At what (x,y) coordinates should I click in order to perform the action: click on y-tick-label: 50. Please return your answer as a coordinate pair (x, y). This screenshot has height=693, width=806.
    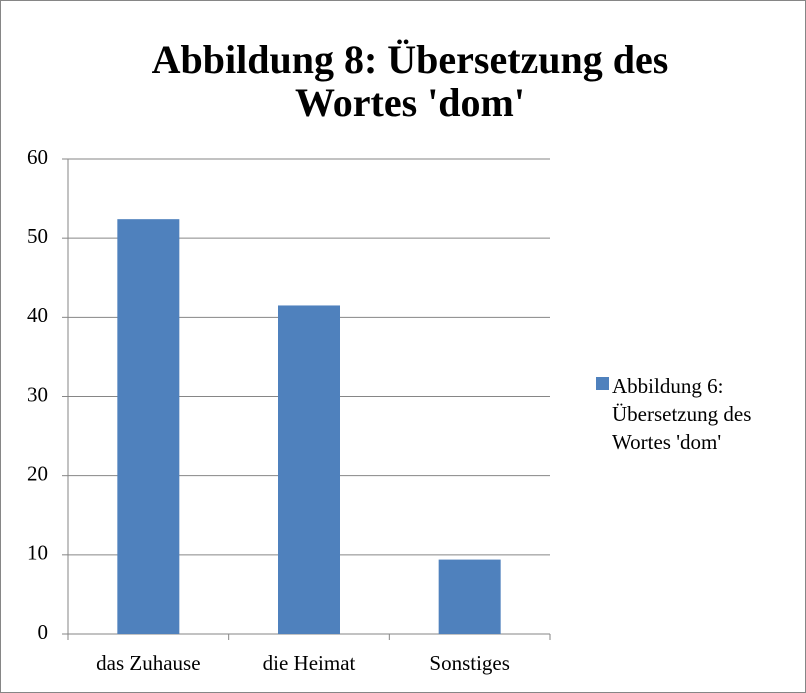
    Looking at the image, I should click on (37, 236).